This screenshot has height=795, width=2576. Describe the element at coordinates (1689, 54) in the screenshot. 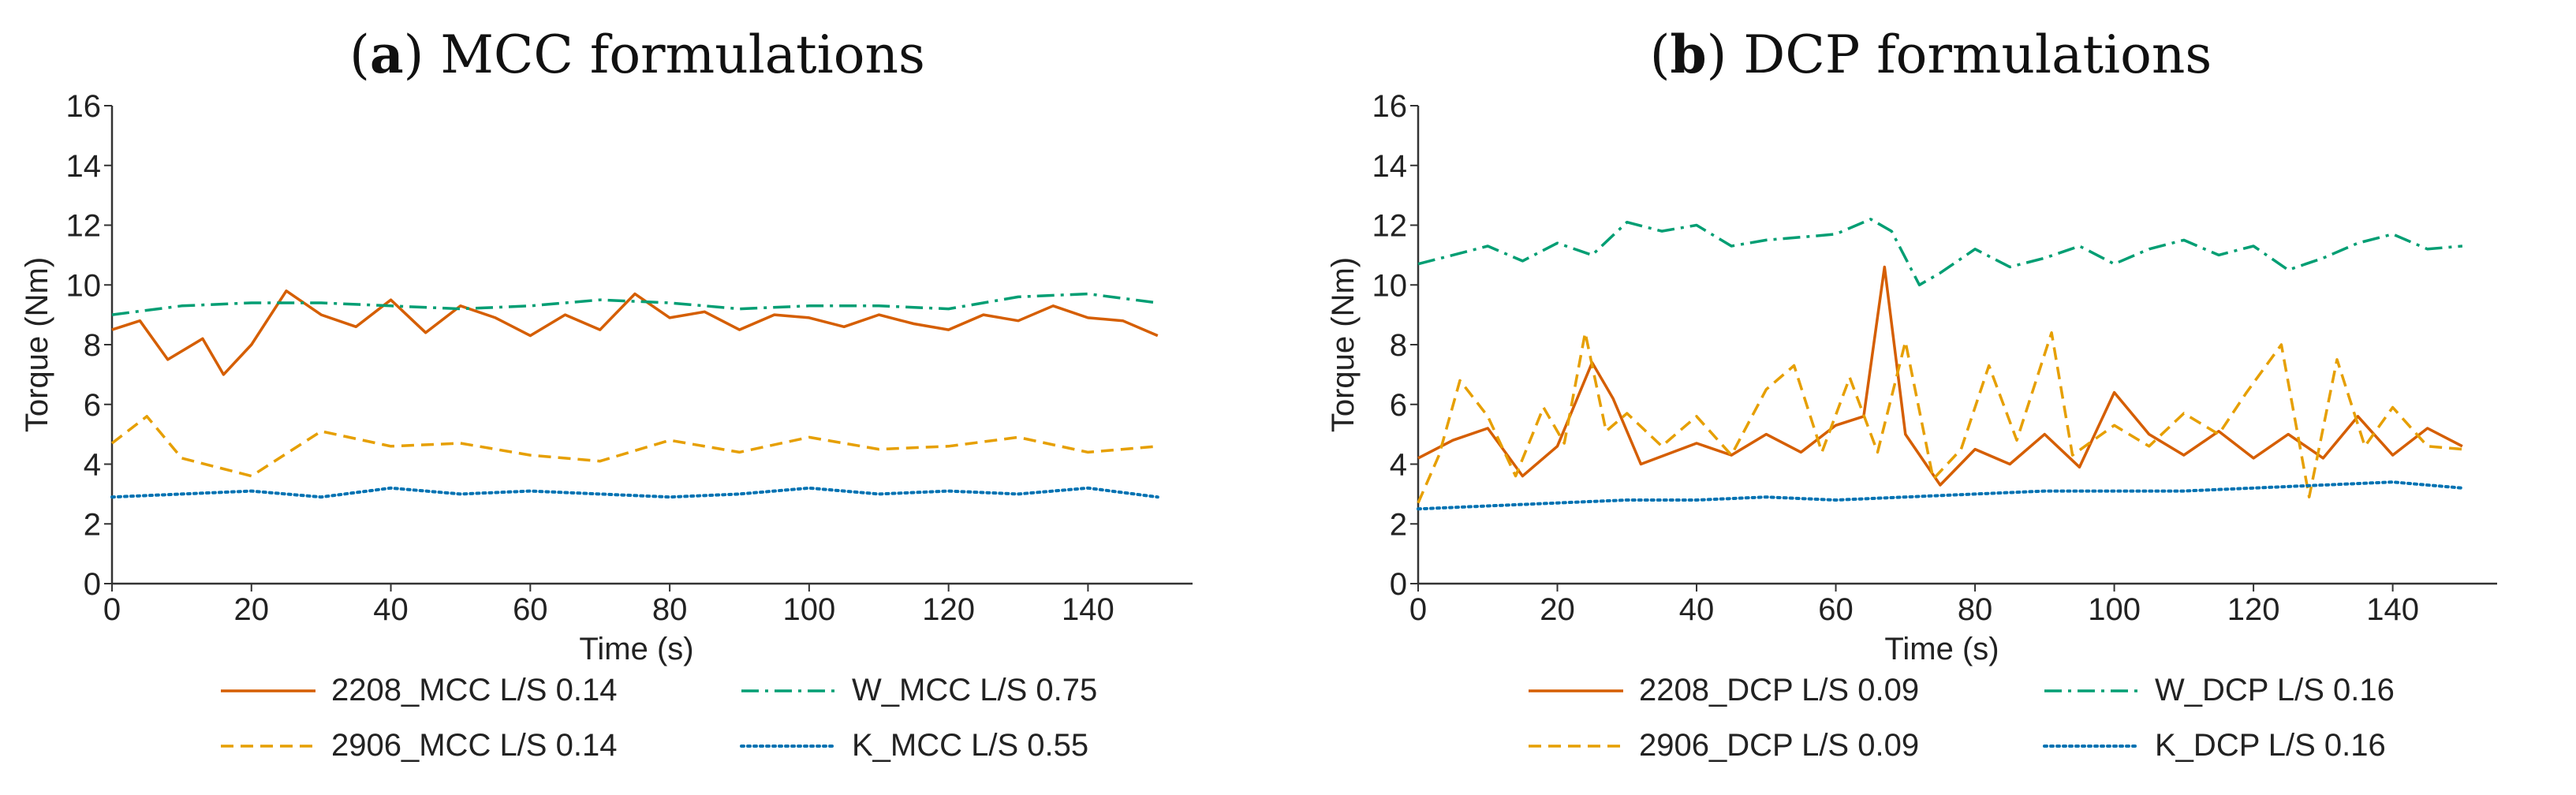

I see `chart-title-letter: b` at that location.